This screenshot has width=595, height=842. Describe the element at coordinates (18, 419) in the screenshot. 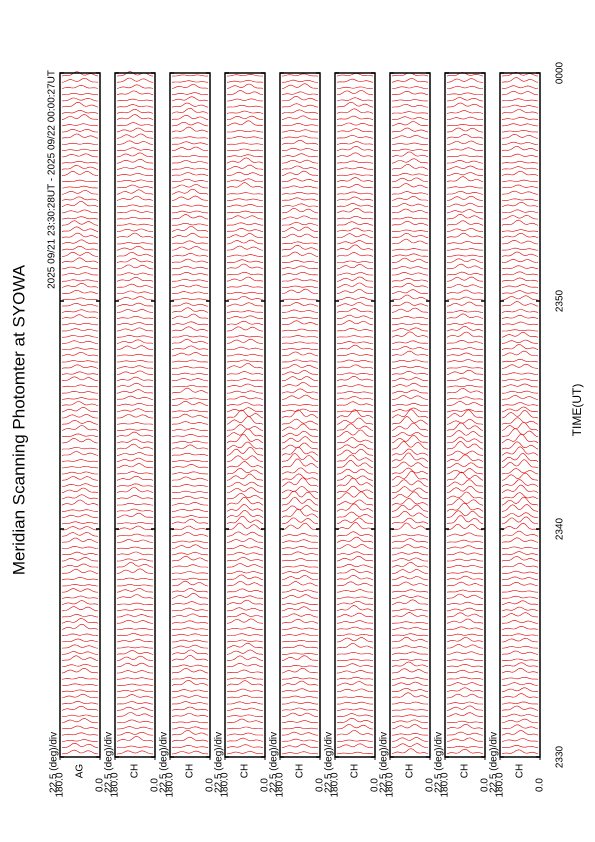

I see `chart-title: Meridian Scanning Photomter at SYOWA` at that location.